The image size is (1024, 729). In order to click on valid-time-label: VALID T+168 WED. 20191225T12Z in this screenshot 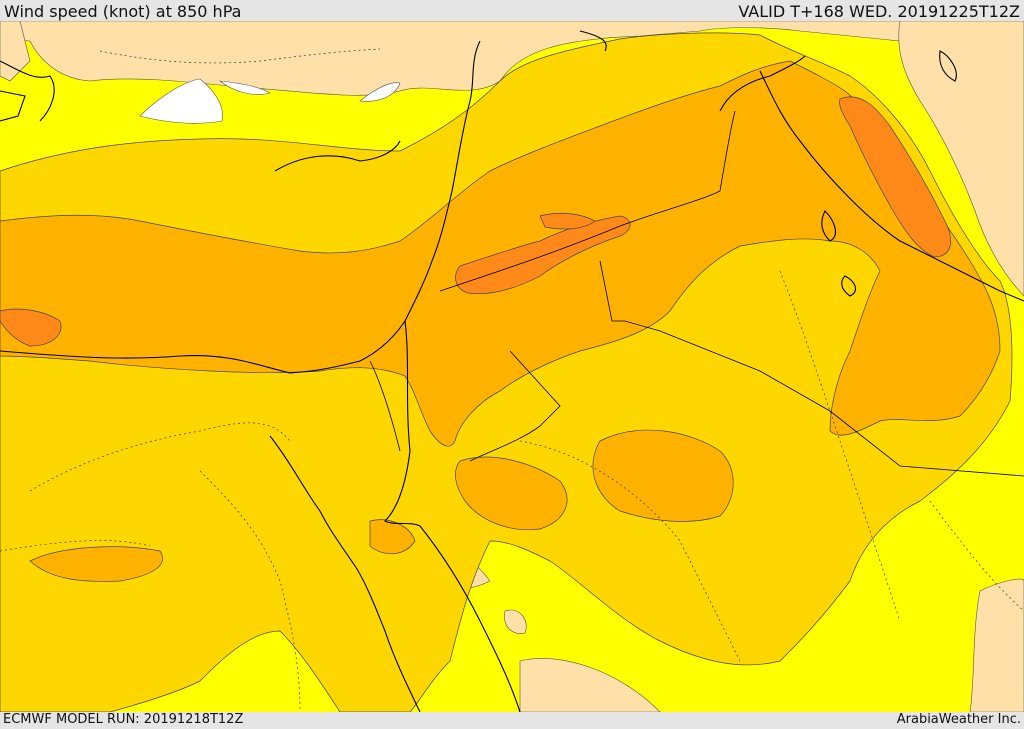, I will do `click(879, 11)`.